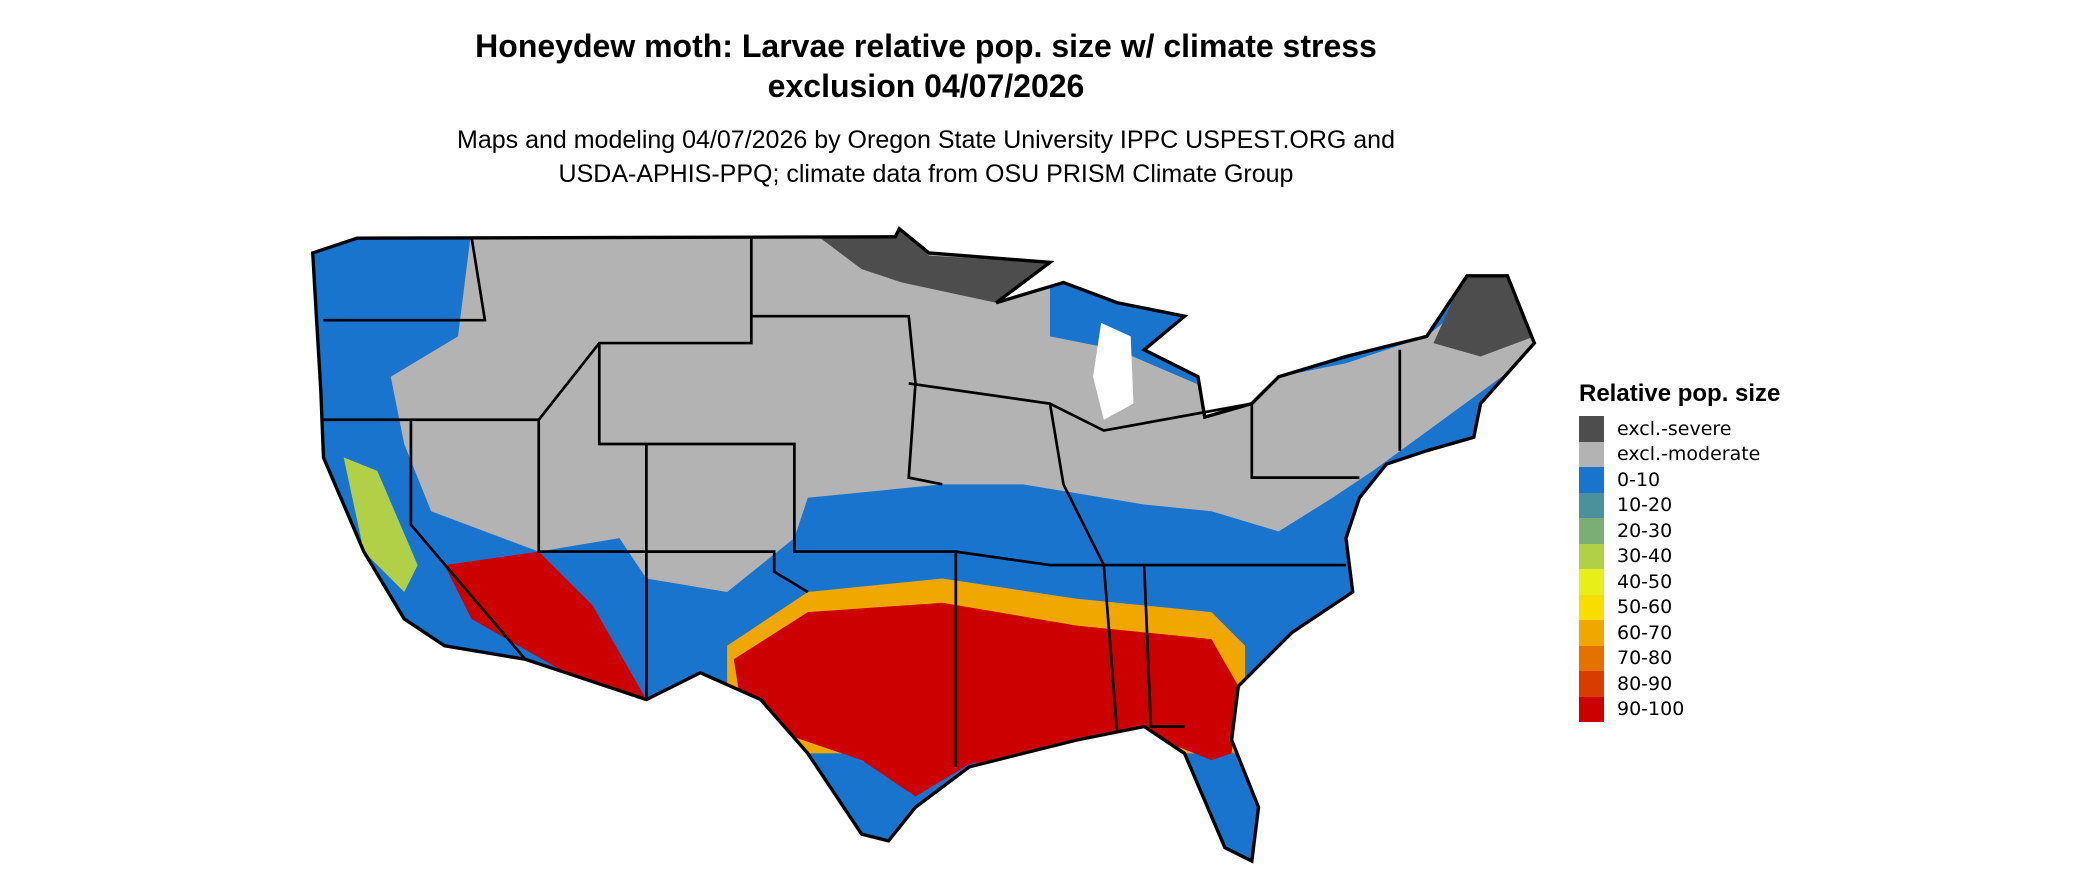 This screenshot has height=892, width=2100. What do you see at coordinates (1645, 632) in the screenshot?
I see `legend-label: 60-70` at bounding box center [1645, 632].